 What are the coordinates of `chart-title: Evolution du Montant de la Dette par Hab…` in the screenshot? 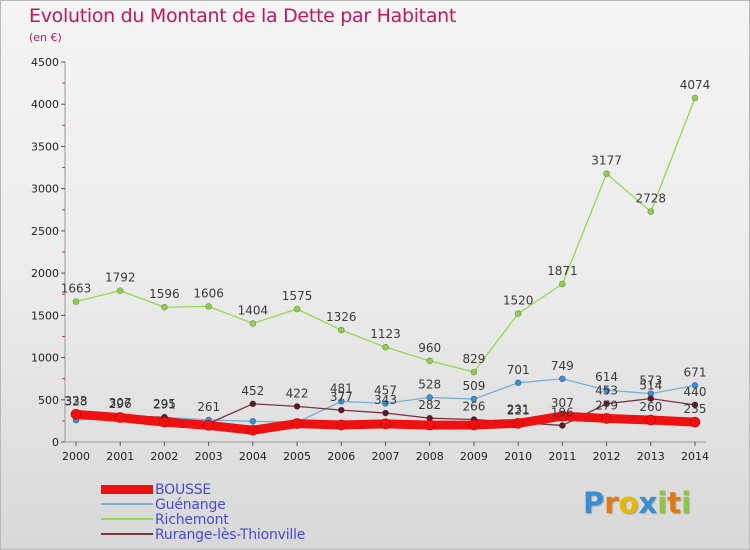 It's located at (243, 16).